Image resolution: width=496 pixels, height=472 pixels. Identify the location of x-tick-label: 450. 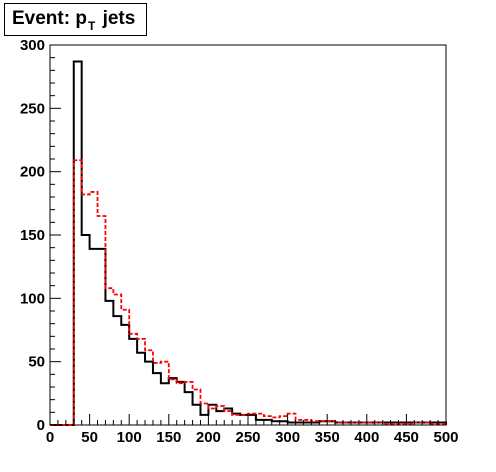
(406, 437).